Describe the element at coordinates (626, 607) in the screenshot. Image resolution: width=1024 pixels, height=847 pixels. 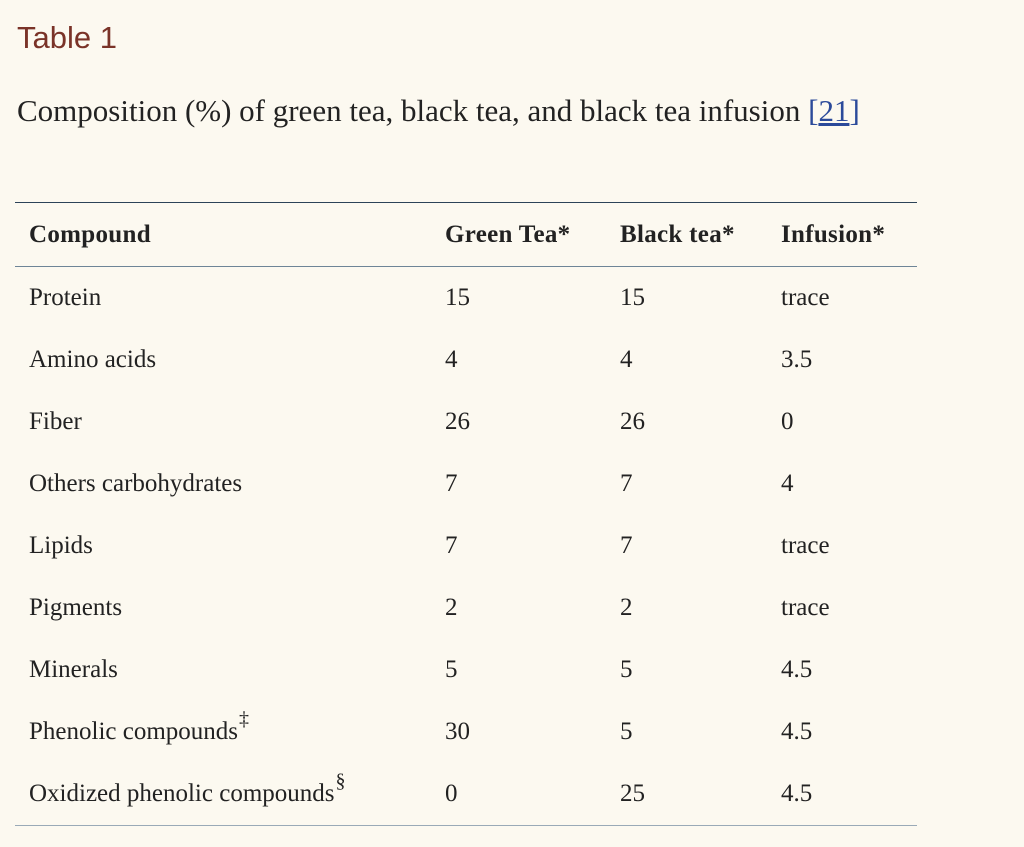
I see `cell-black-tea: 2` at that location.